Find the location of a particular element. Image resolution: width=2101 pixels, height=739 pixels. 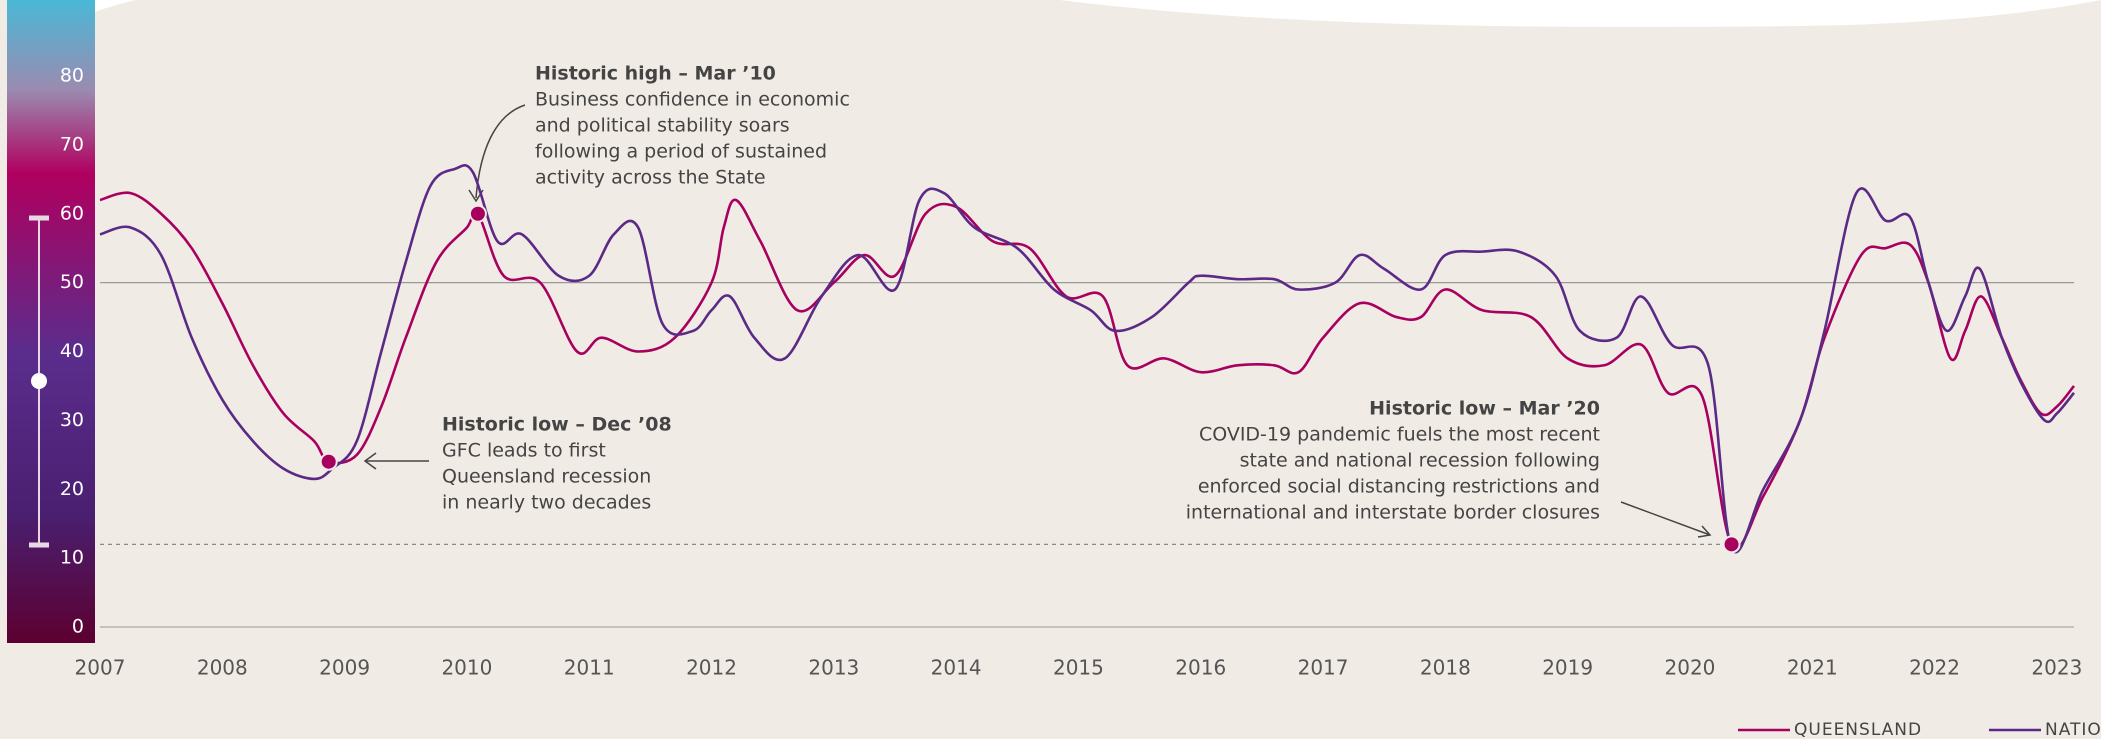

x-tick-label: 2009 is located at coordinates (344, 668).